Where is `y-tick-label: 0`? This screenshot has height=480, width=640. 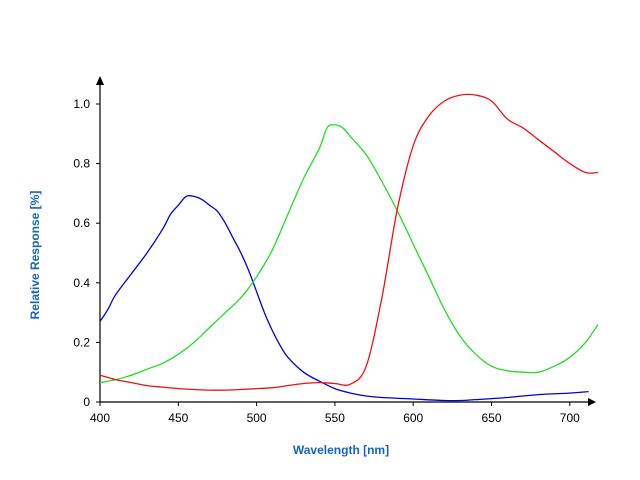
y-tick-label: 0 is located at coordinates (86, 402).